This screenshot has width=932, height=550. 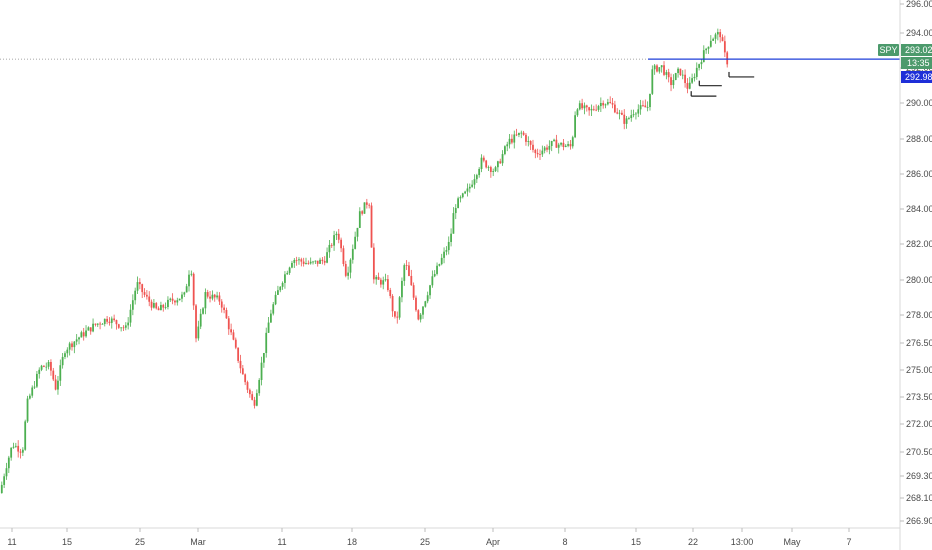 I want to click on y-tick-label: 266.90, so click(x=919, y=521).